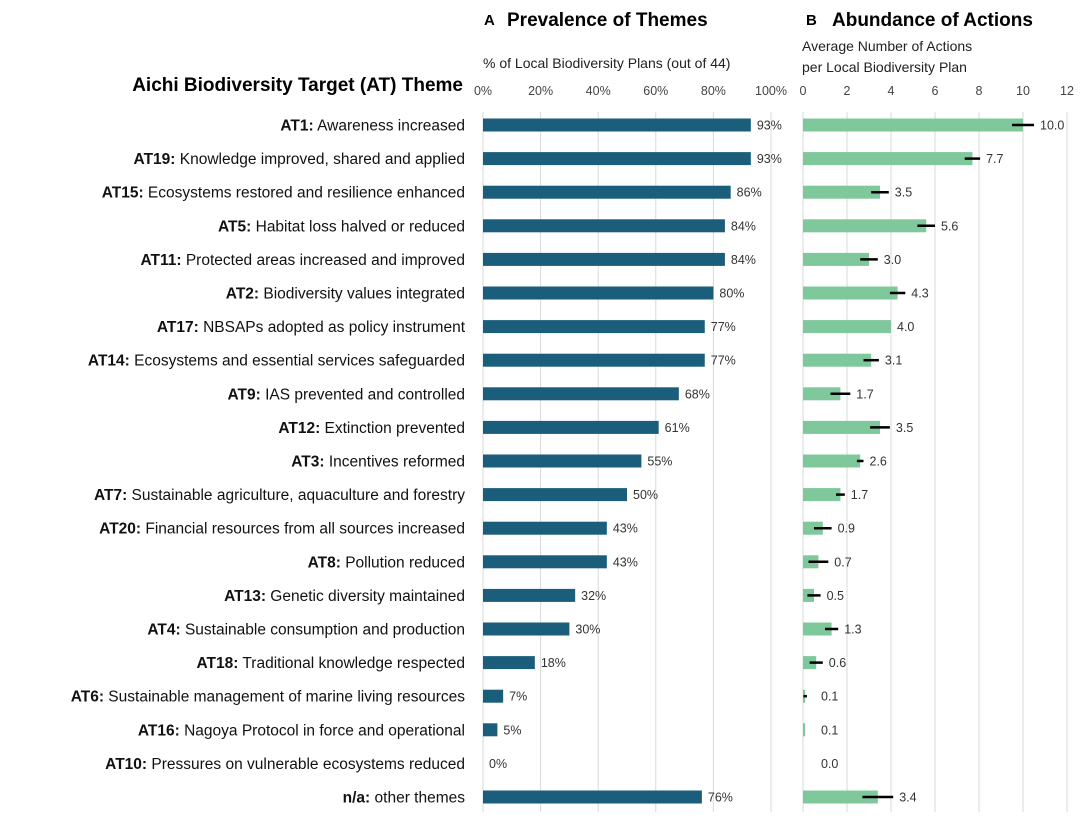  Describe the element at coordinates (811, 20) in the screenshot. I see `panel-b-letter: B` at that location.